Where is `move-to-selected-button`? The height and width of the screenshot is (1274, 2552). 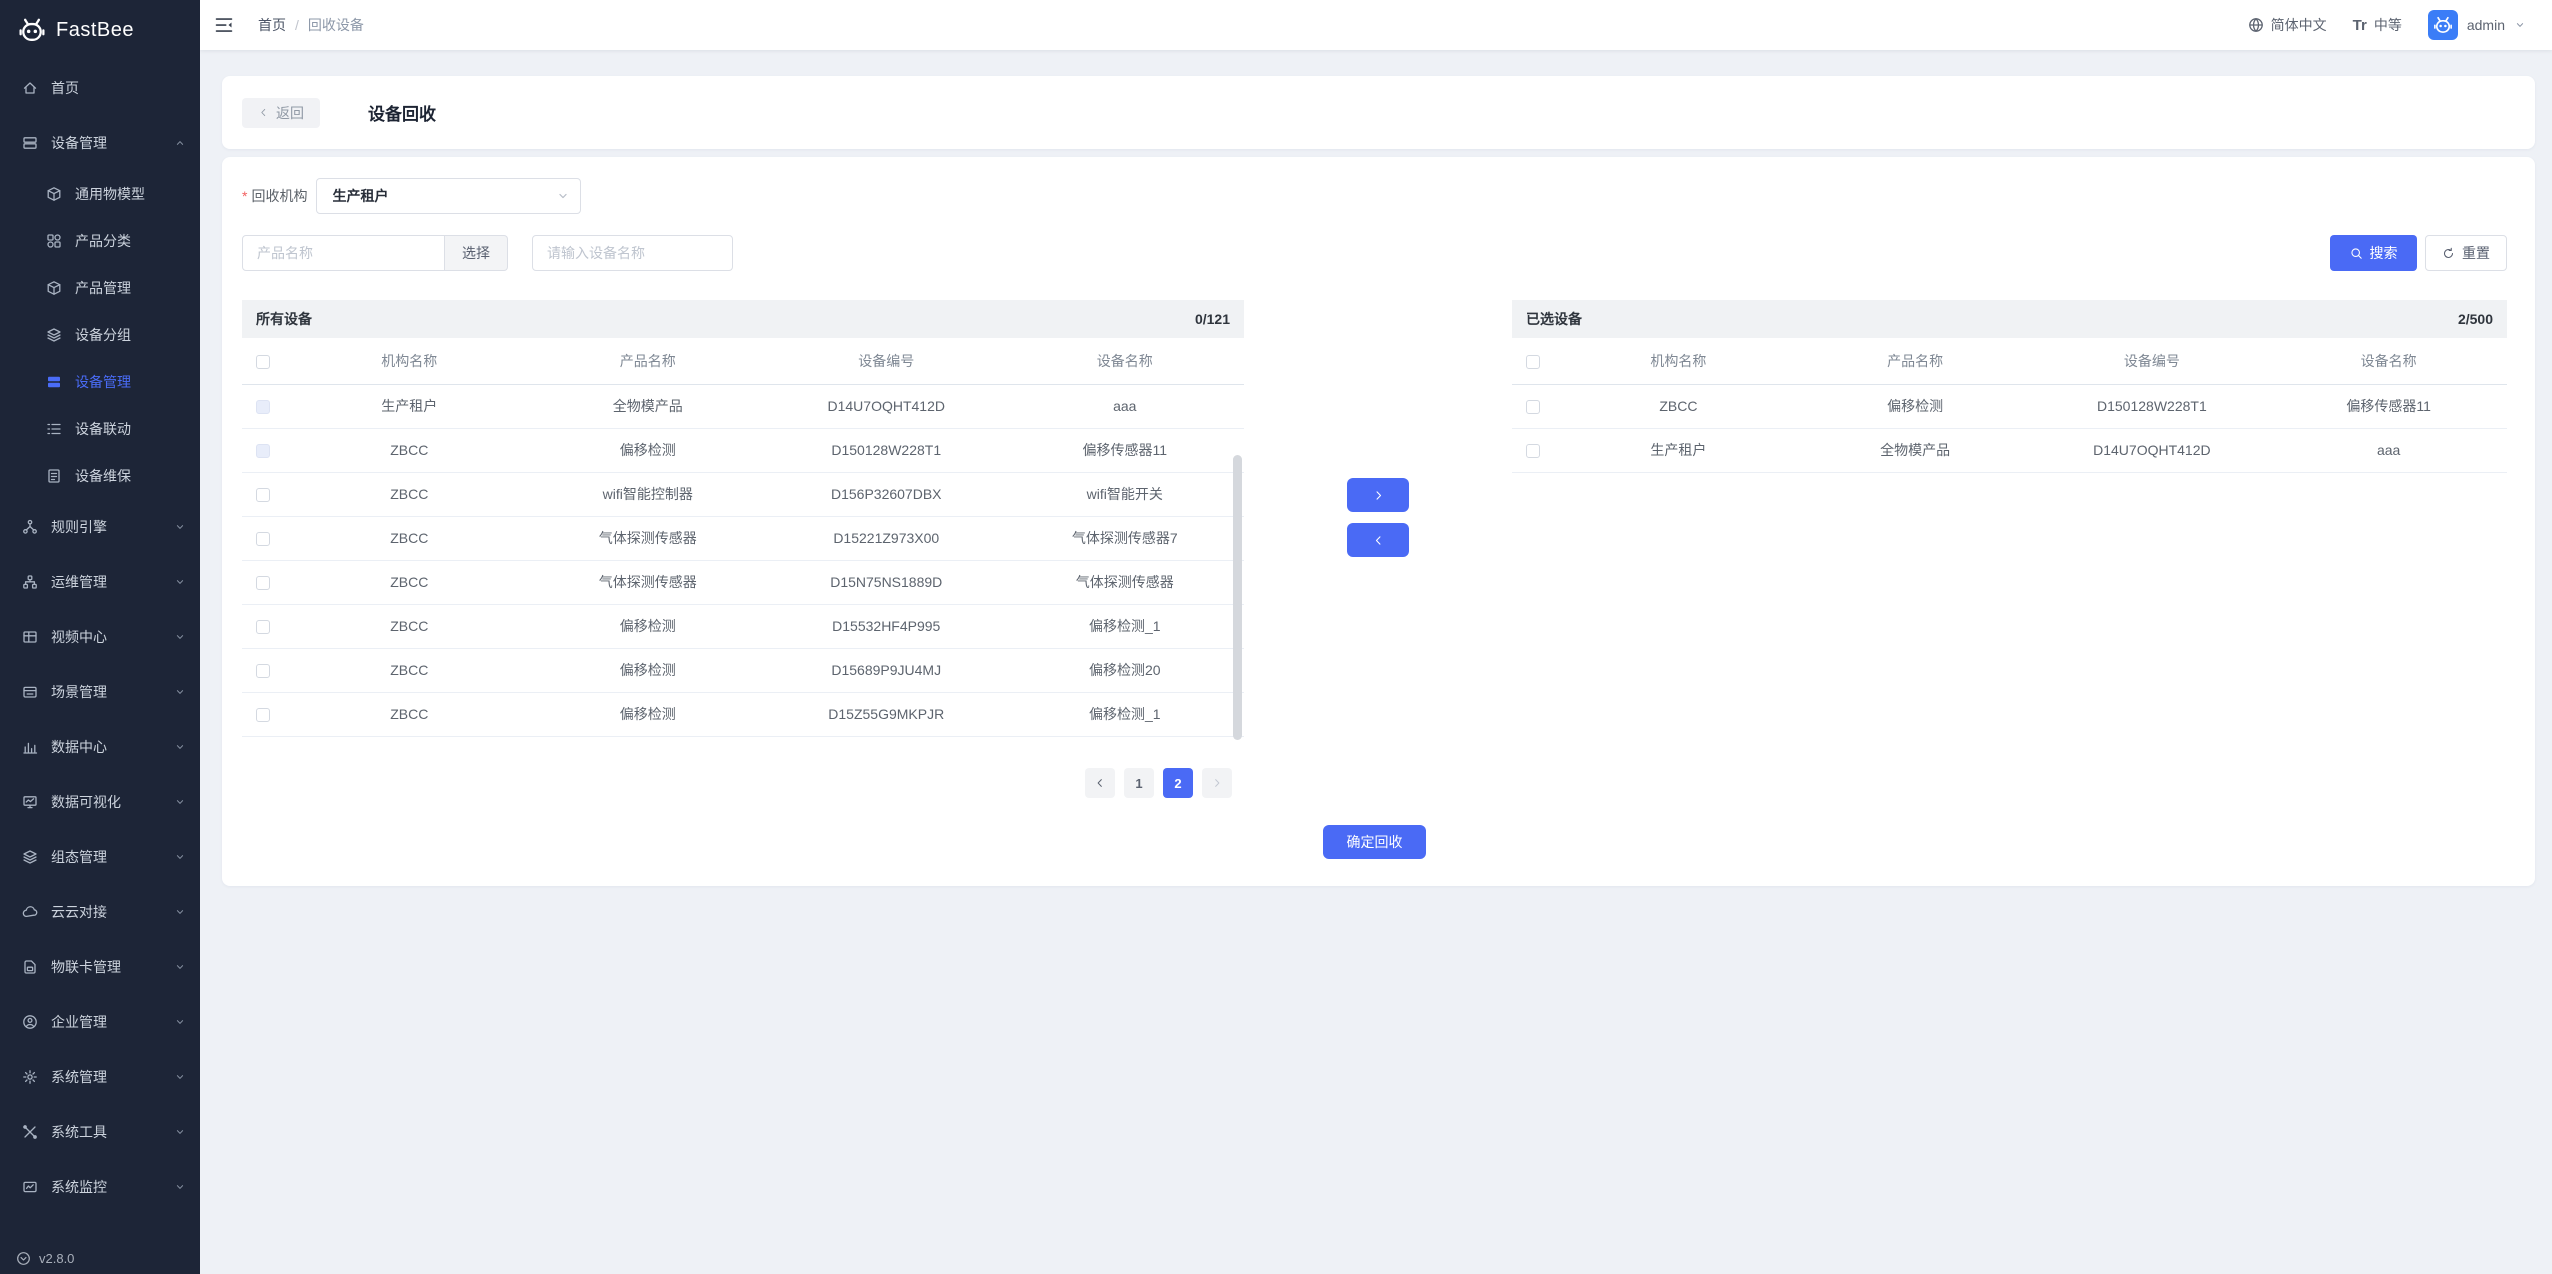
move-to-selected-button is located at coordinates (1378, 495).